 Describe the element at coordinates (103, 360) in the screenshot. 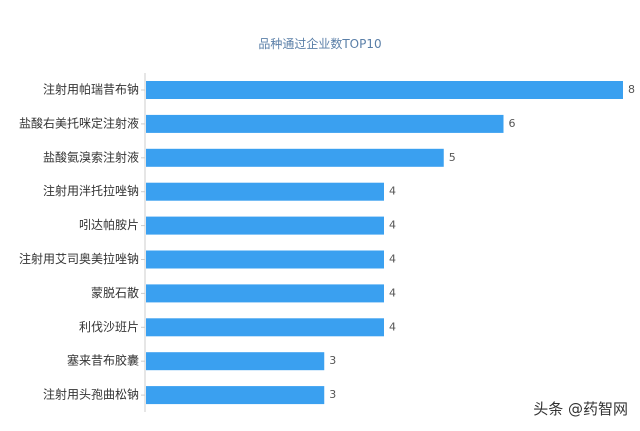

I see `y-tick-label: 塞来昔布胶囊` at that location.